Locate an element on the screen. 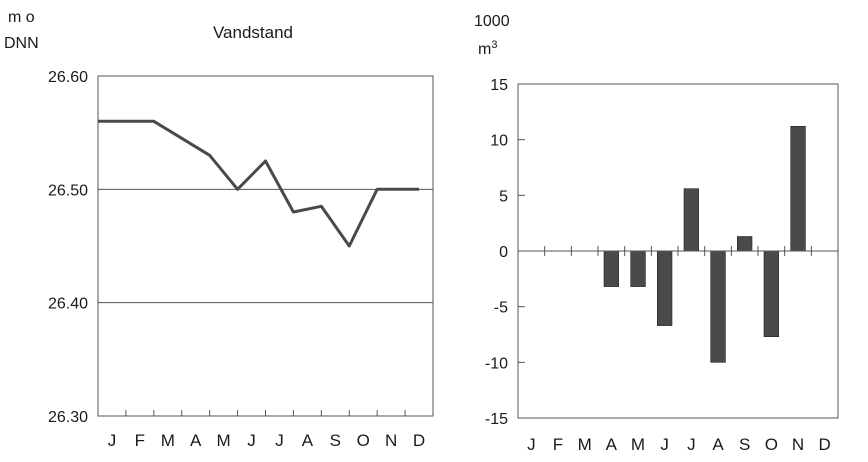 The height and width of the screenshot is (462, 868). right-ylabel-line-2: m3 is located at coordinates (487, 48).